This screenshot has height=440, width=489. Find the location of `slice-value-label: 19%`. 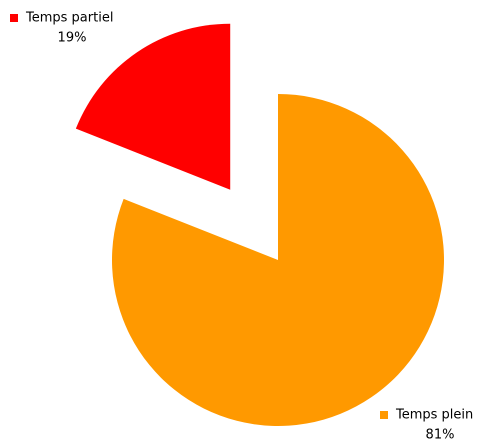

slice-value-label: 19% is located at coordinates (72, 38).